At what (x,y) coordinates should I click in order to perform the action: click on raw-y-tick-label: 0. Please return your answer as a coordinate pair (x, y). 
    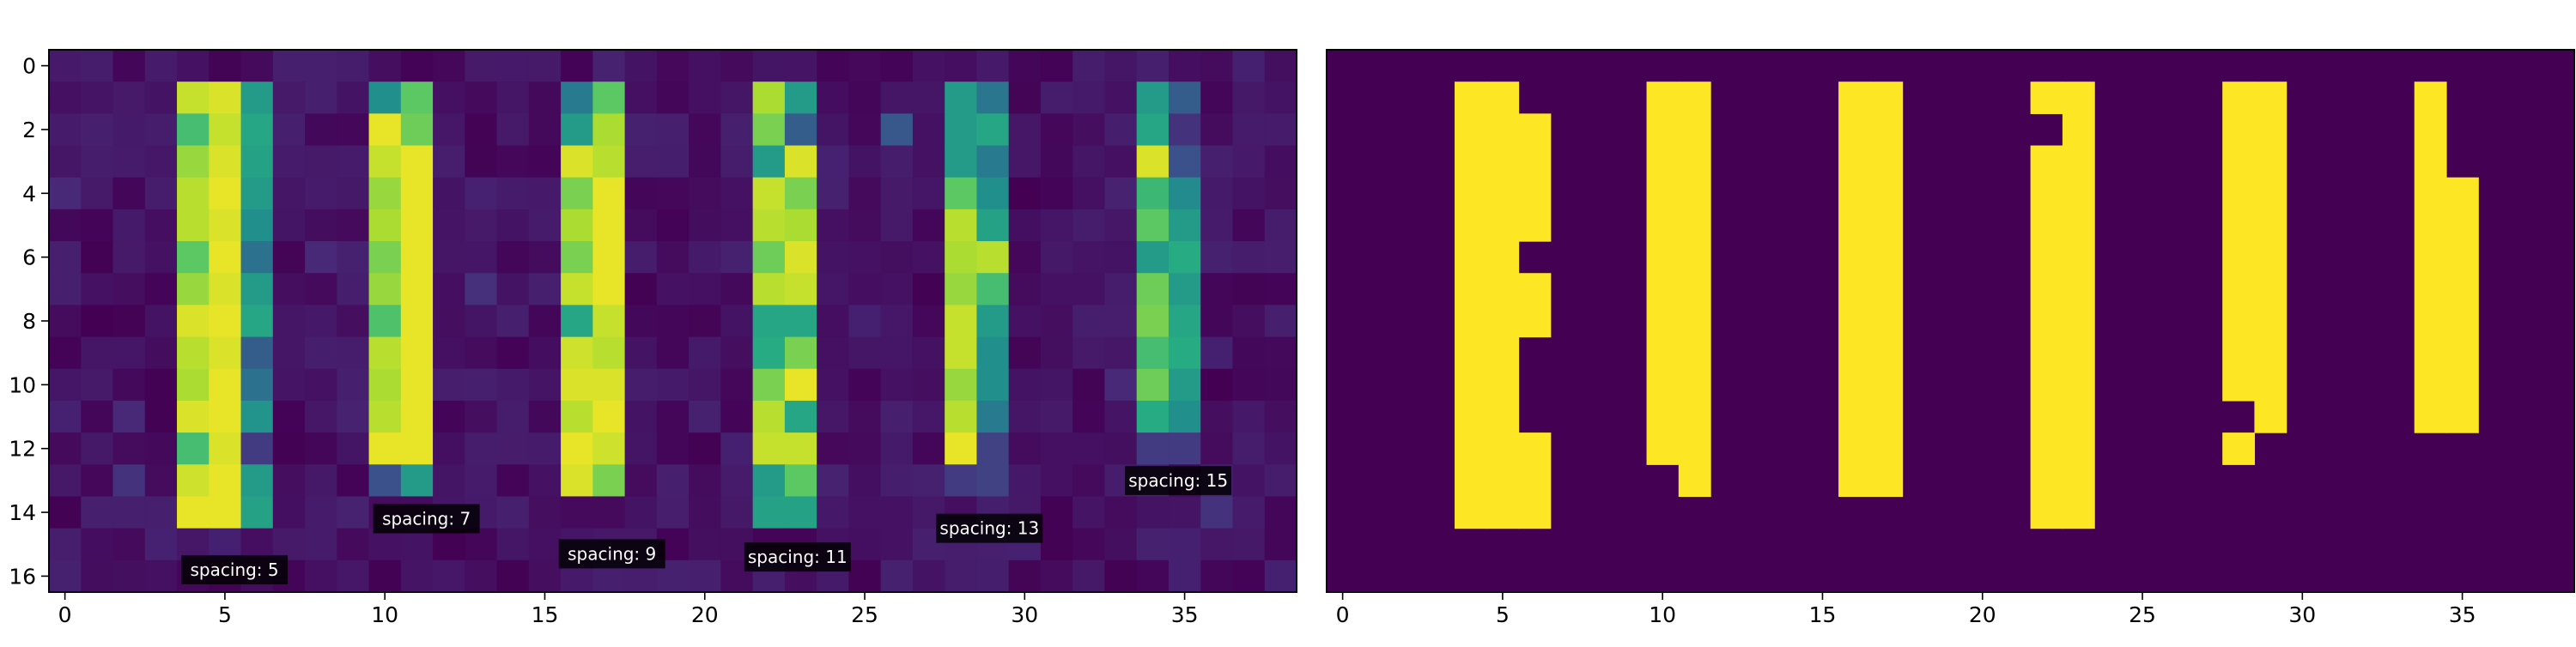
    Looking at the image, I should click on (29, 66).